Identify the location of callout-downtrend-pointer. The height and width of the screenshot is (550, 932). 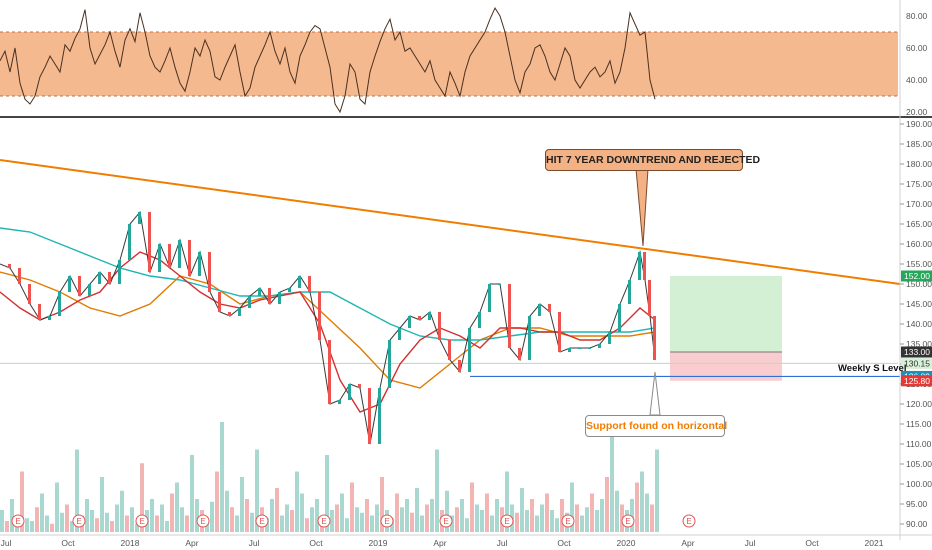
(642, 207).